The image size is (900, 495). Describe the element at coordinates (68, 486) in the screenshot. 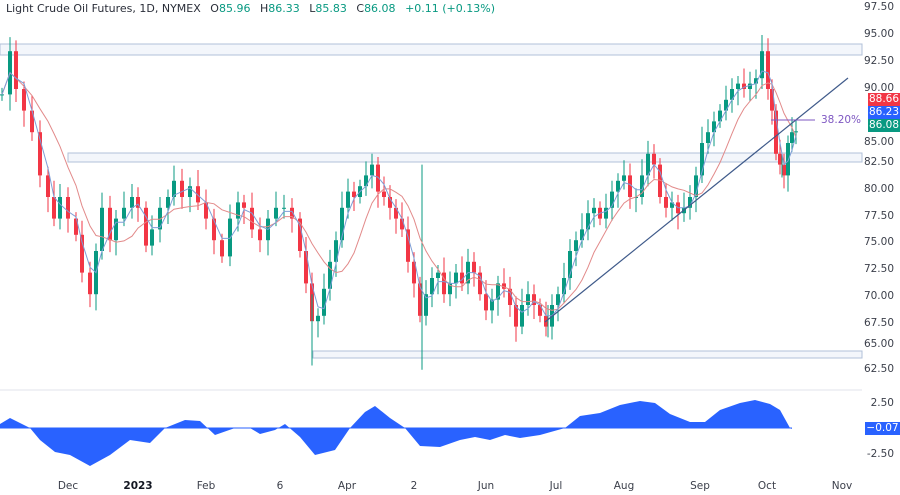

I see `time-label: Dec` at that location.